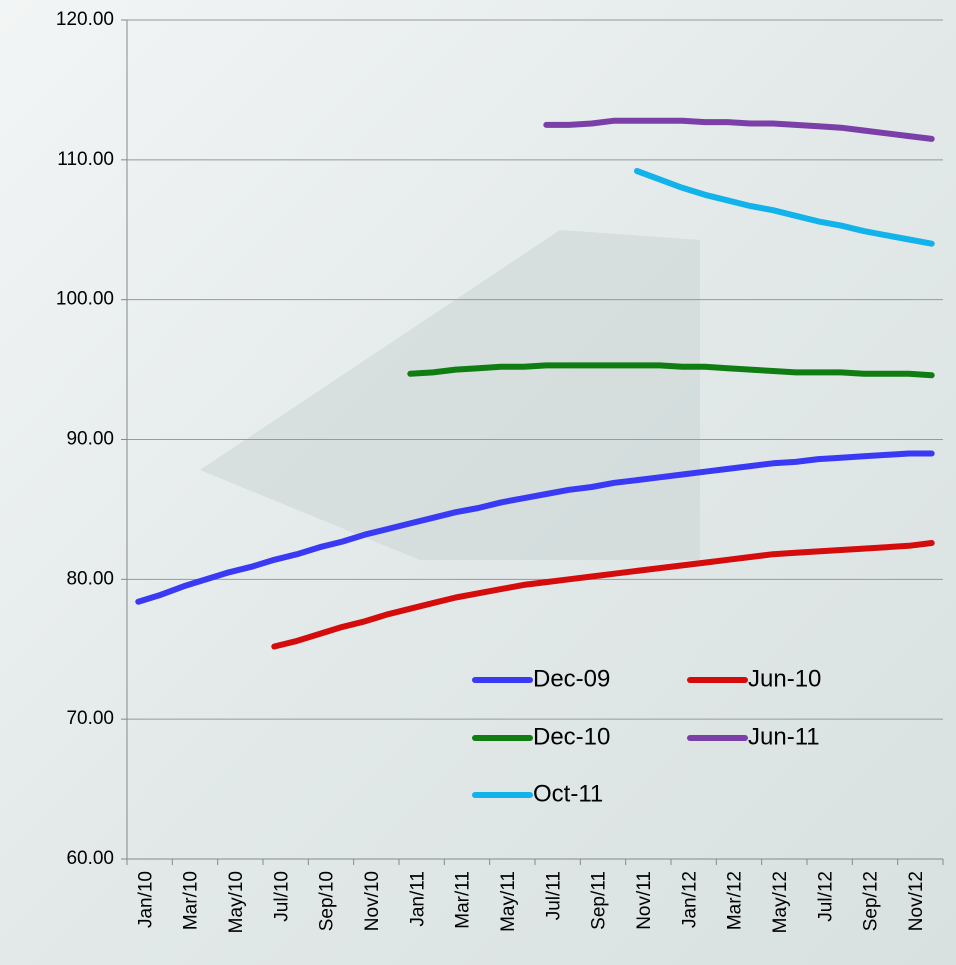  I want to click on x-tick-label: Mar/12, so click(735, 900).